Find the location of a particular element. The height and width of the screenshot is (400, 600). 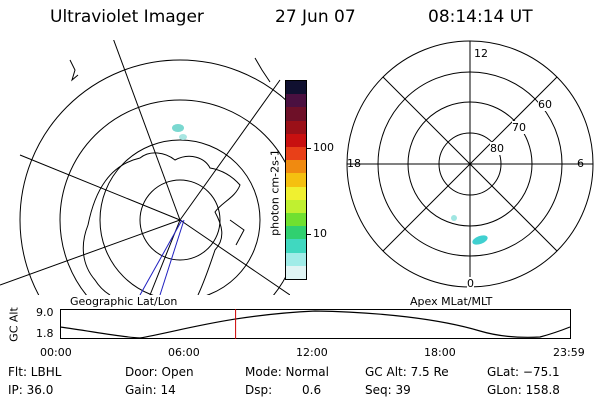

mlat-label-60: 60 is located at coordinates (545, 104).